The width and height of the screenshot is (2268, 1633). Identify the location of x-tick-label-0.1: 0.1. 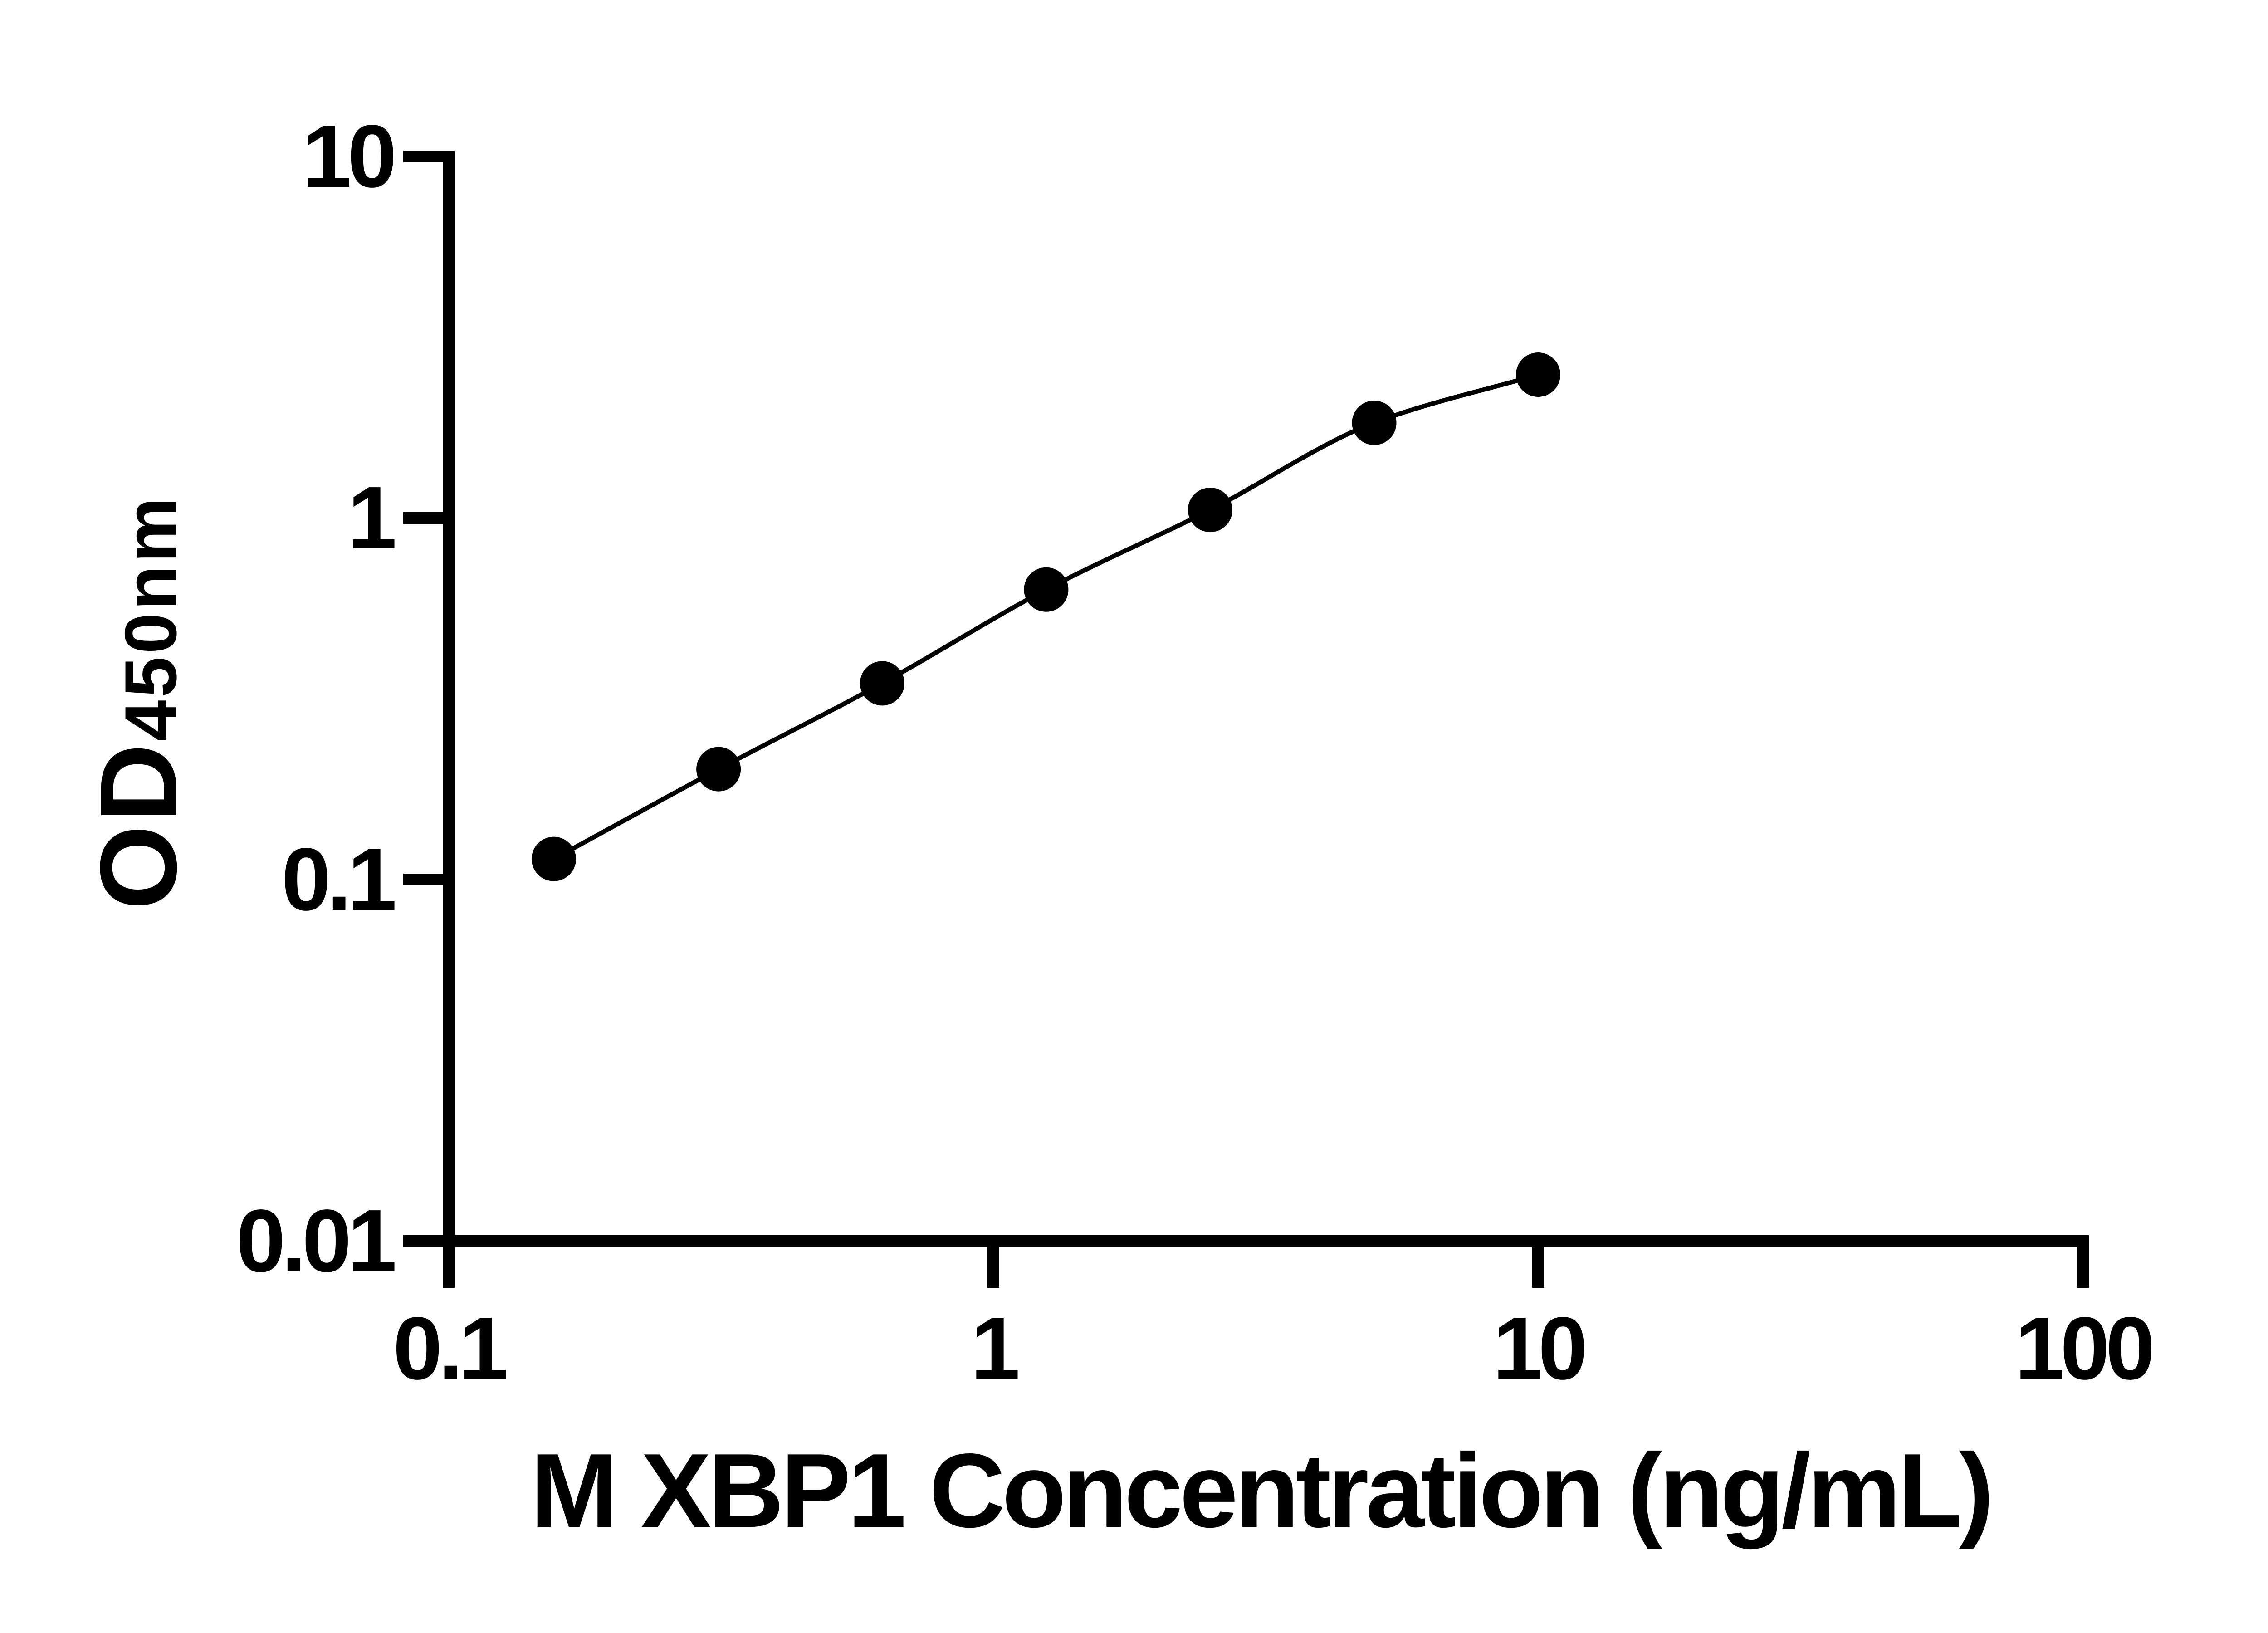
(450, 1348).